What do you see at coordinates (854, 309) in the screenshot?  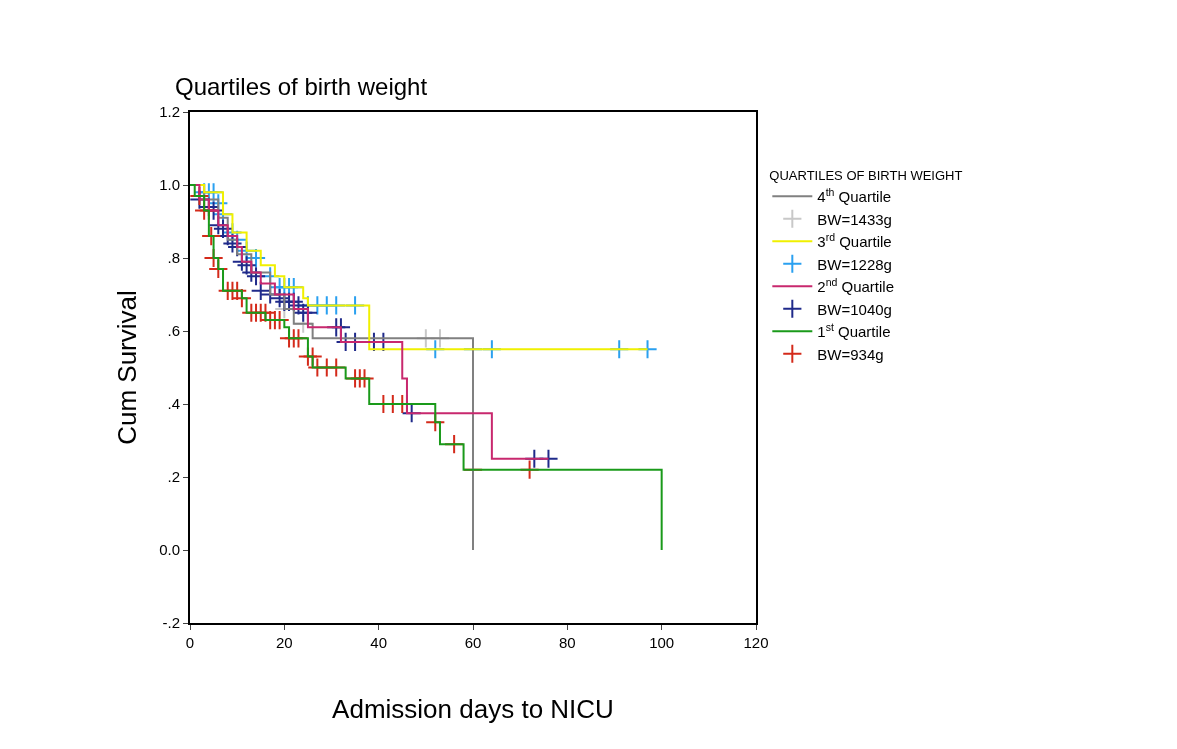 I see `legend-label: BW=1040g` at bounding box center [854, 309].